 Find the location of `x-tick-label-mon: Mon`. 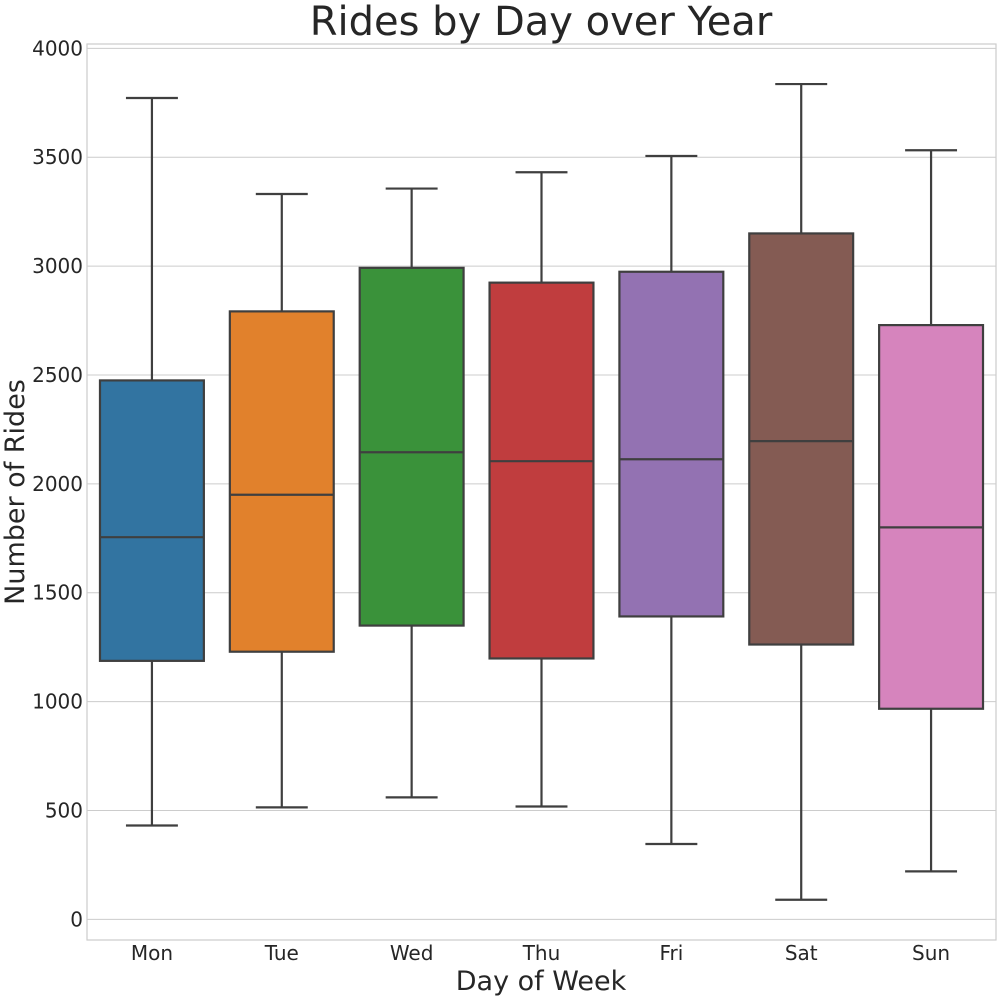

x-tick-label-mon: Mon is located at coordinates (152, 953).